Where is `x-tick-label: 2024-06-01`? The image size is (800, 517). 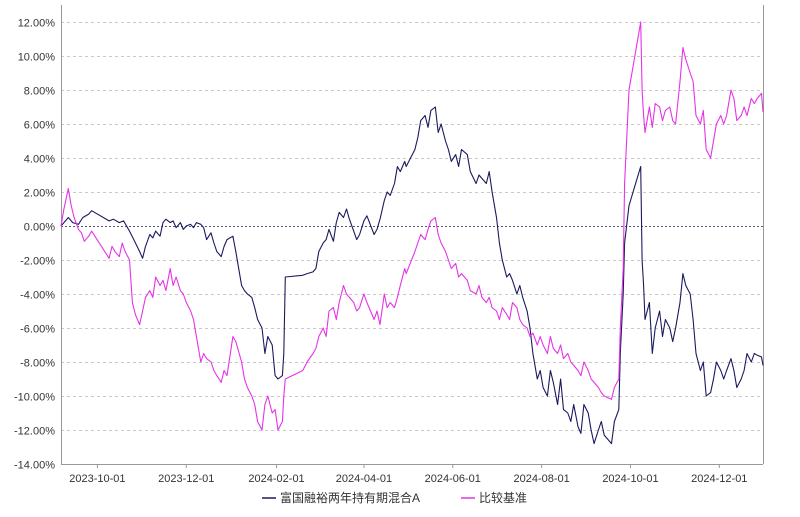
x-tick-label: 2024-06-01 is located at coordinates (453, 479).